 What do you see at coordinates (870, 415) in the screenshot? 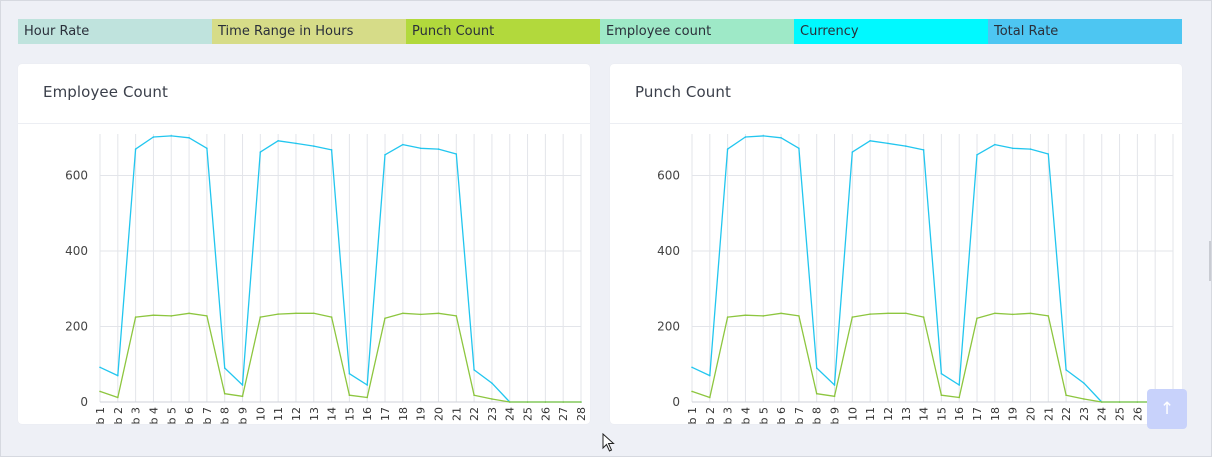
I see `x-tick-label: Feb 11` at bounding box center [870, 415].